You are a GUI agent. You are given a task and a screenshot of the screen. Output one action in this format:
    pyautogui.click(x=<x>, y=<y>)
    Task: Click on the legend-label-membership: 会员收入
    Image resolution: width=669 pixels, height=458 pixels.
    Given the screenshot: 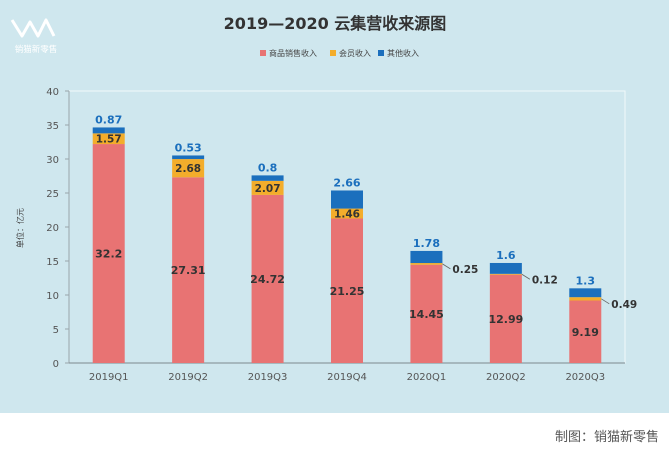 What is the action you would take?
    pyautogui.click(x=355, y=53)
    